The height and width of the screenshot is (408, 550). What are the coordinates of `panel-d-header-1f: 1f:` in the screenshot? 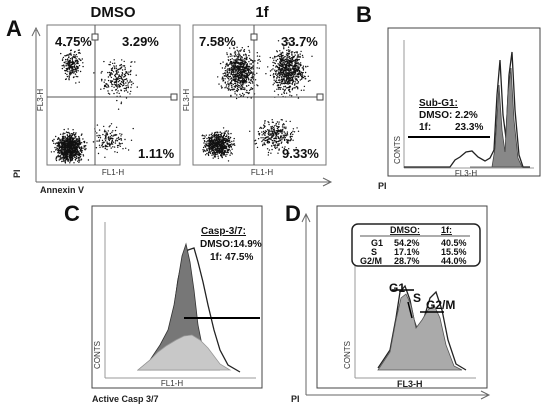 It's located at (446, 230).